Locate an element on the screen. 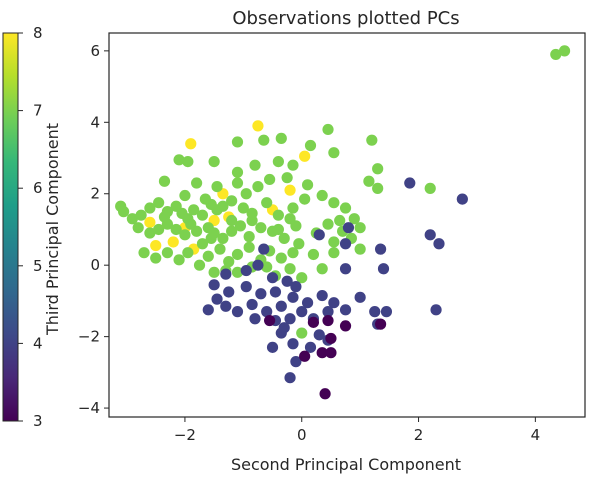 Image resolution: width=610 pixels, height=482 pixels. x-tick-label: 4 is located at coordinates (536, 435).